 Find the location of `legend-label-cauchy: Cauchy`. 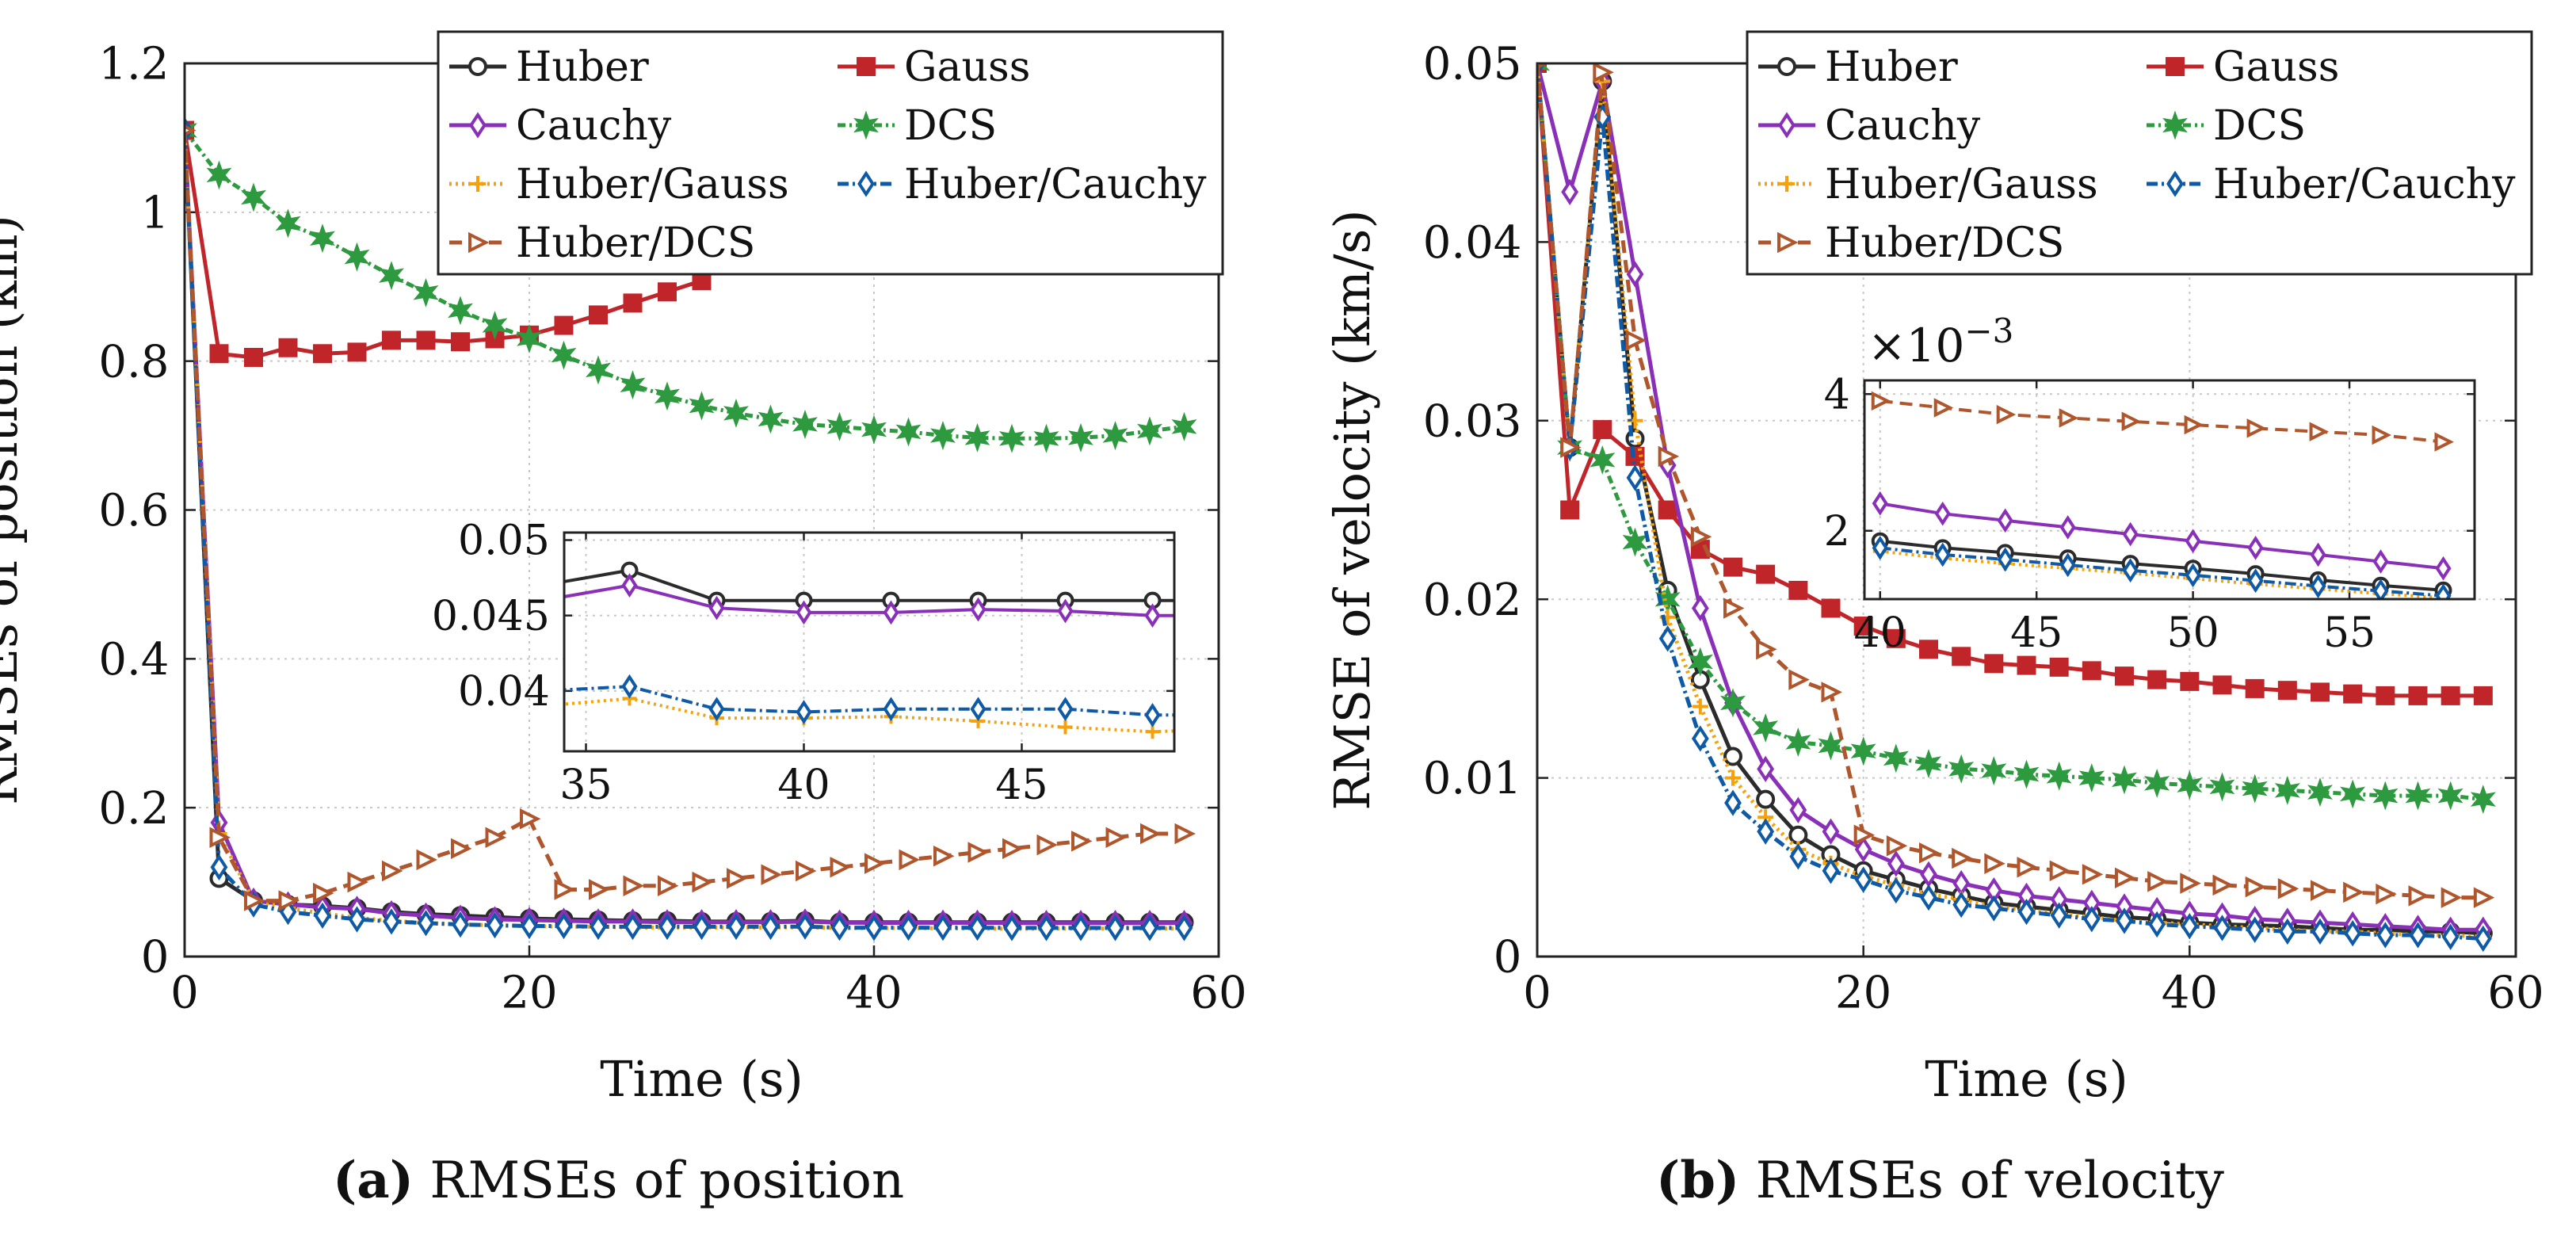

legend-label-cauchy: Cauchy is located at coordinates (1903, 126).